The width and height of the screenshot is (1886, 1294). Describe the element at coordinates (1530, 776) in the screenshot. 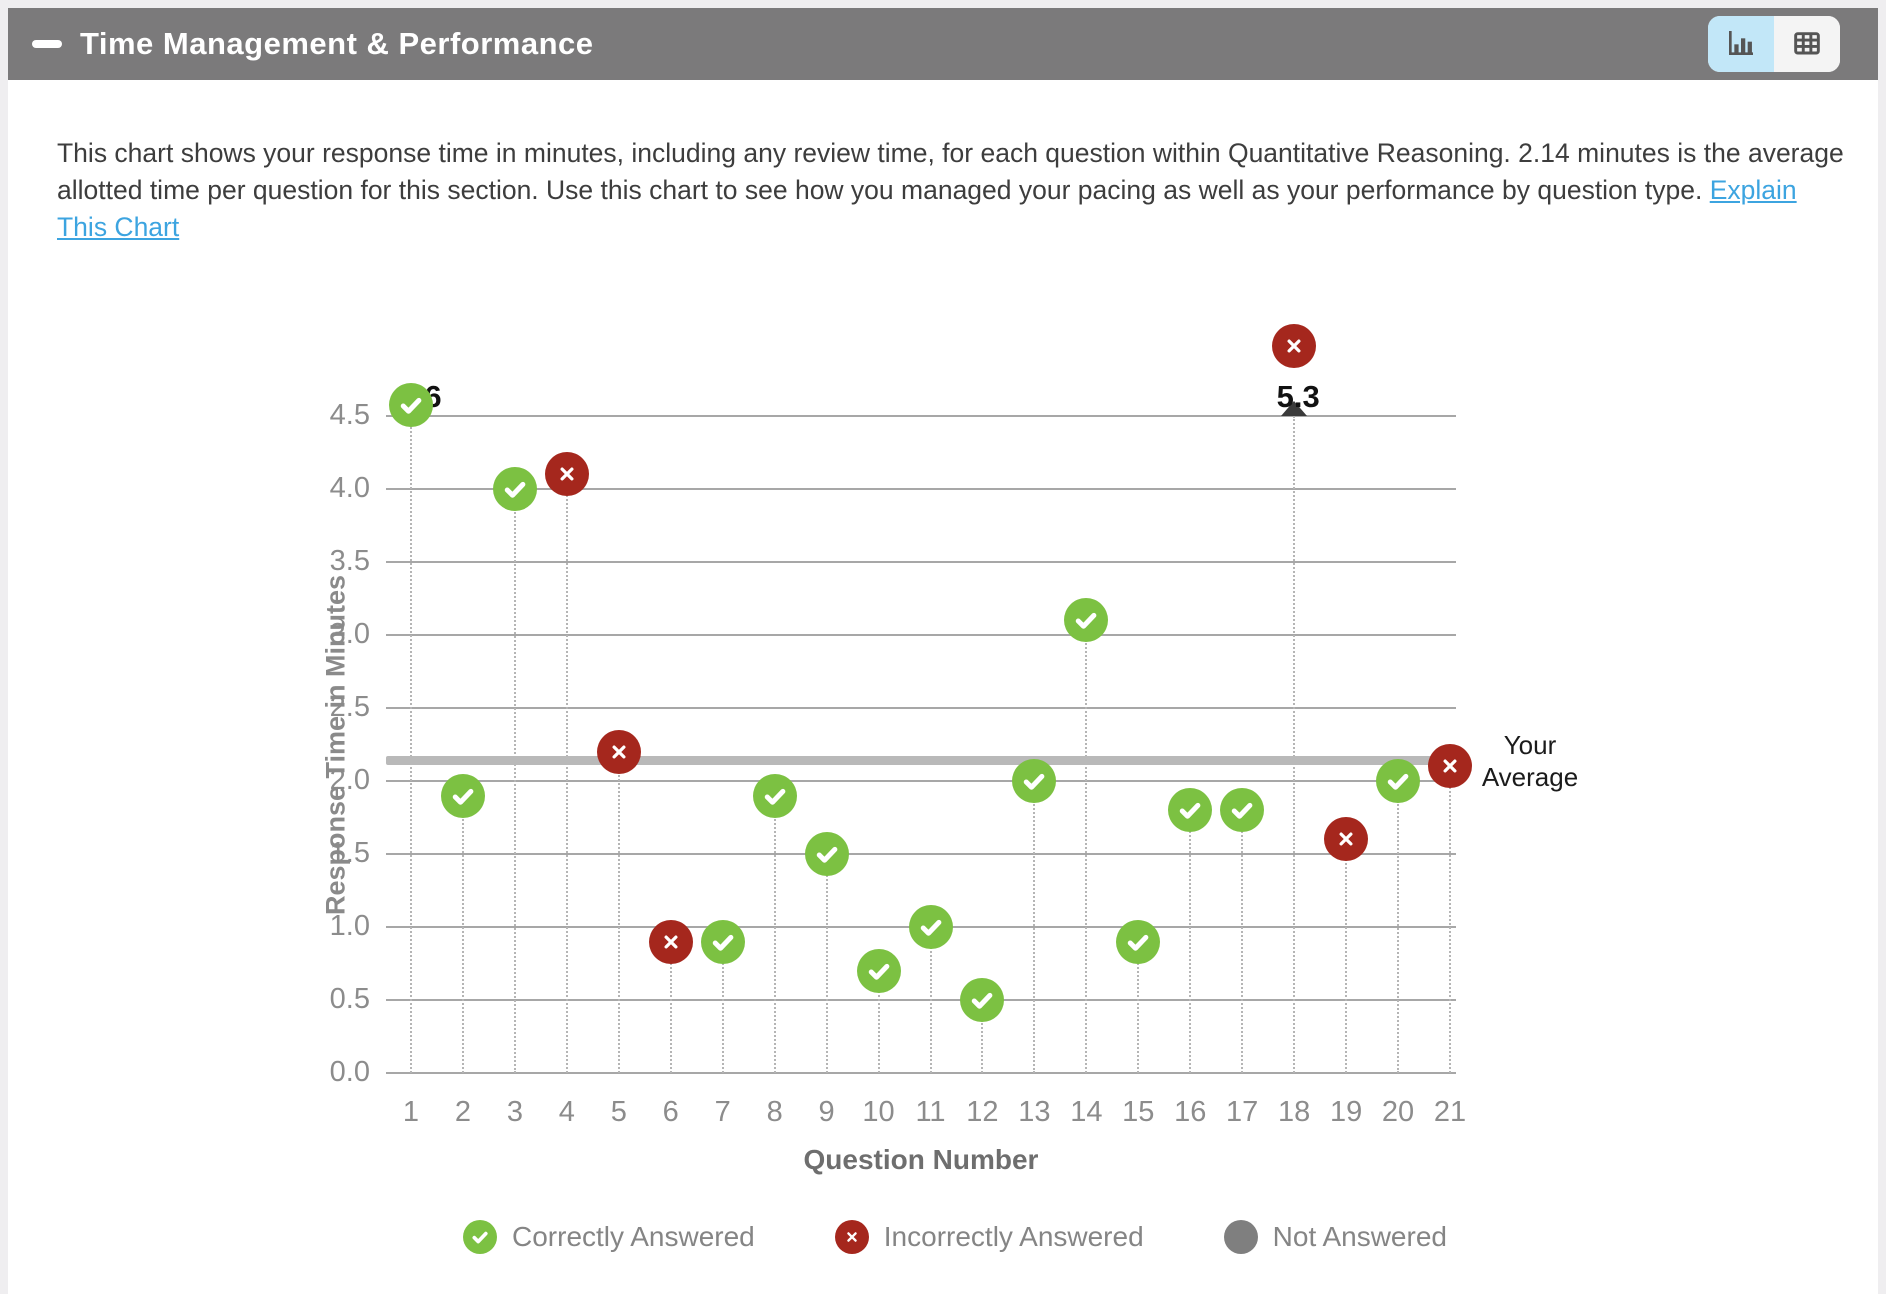

I see `average-label-line2: Average` at that location.